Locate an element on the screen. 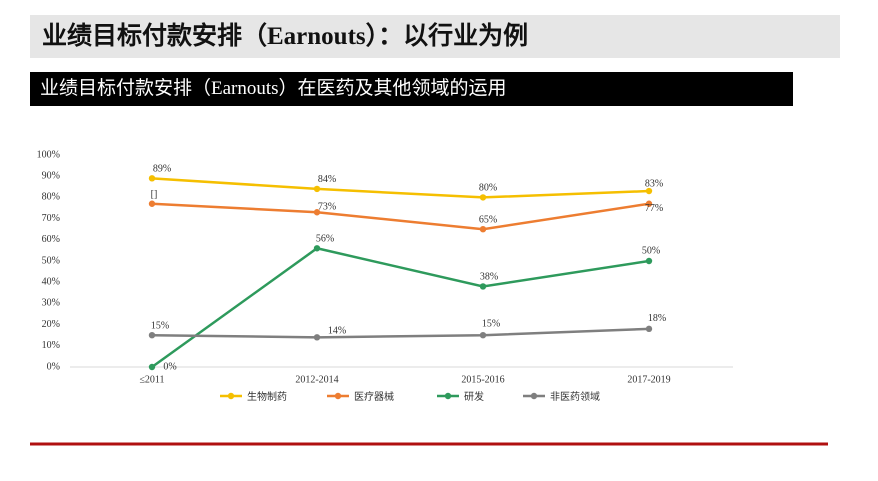 The width and height of the screenshot is (878, 481). legend-label: 研发 is located at coordinates (474, 396).